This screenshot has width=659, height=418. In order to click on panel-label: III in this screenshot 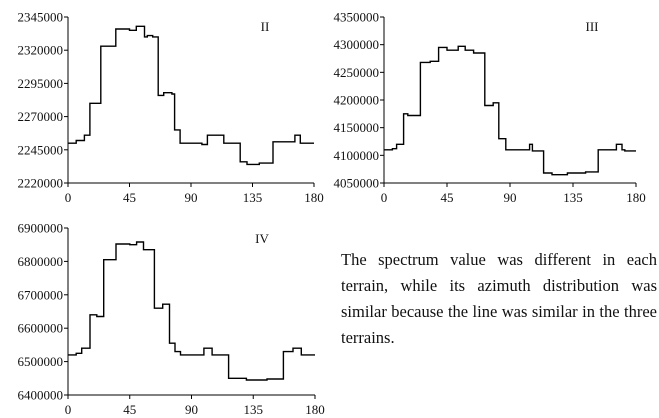, I will do `click(592, 26)`.